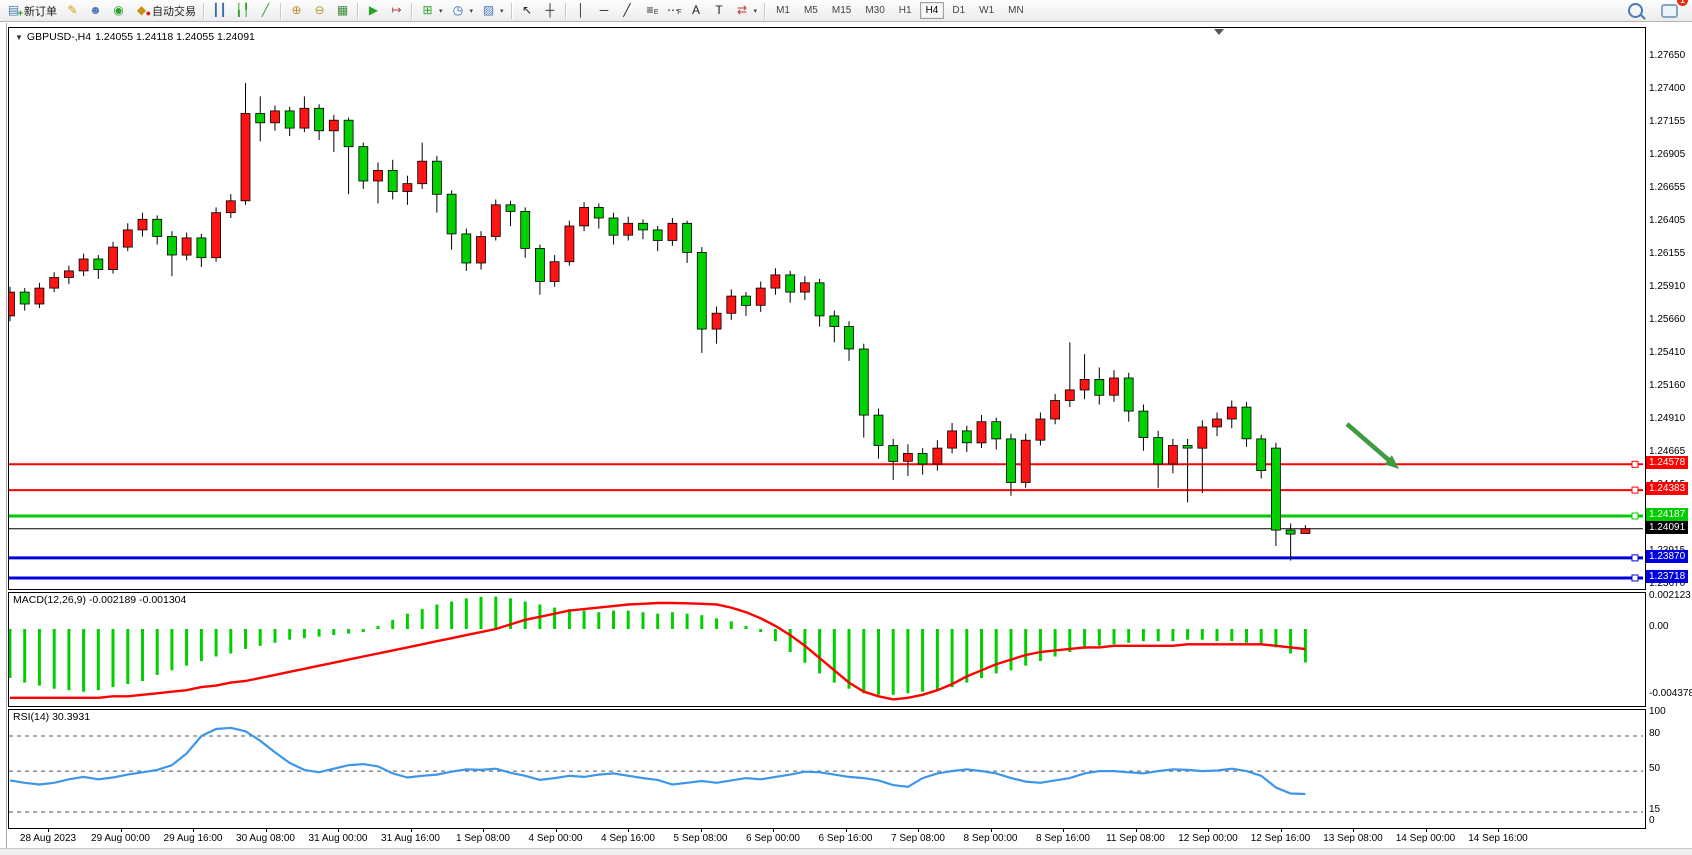 This screenshot has width=1692, height=855. I want to click on candlestick-chart-button: ╽╿, so click(242, 11).